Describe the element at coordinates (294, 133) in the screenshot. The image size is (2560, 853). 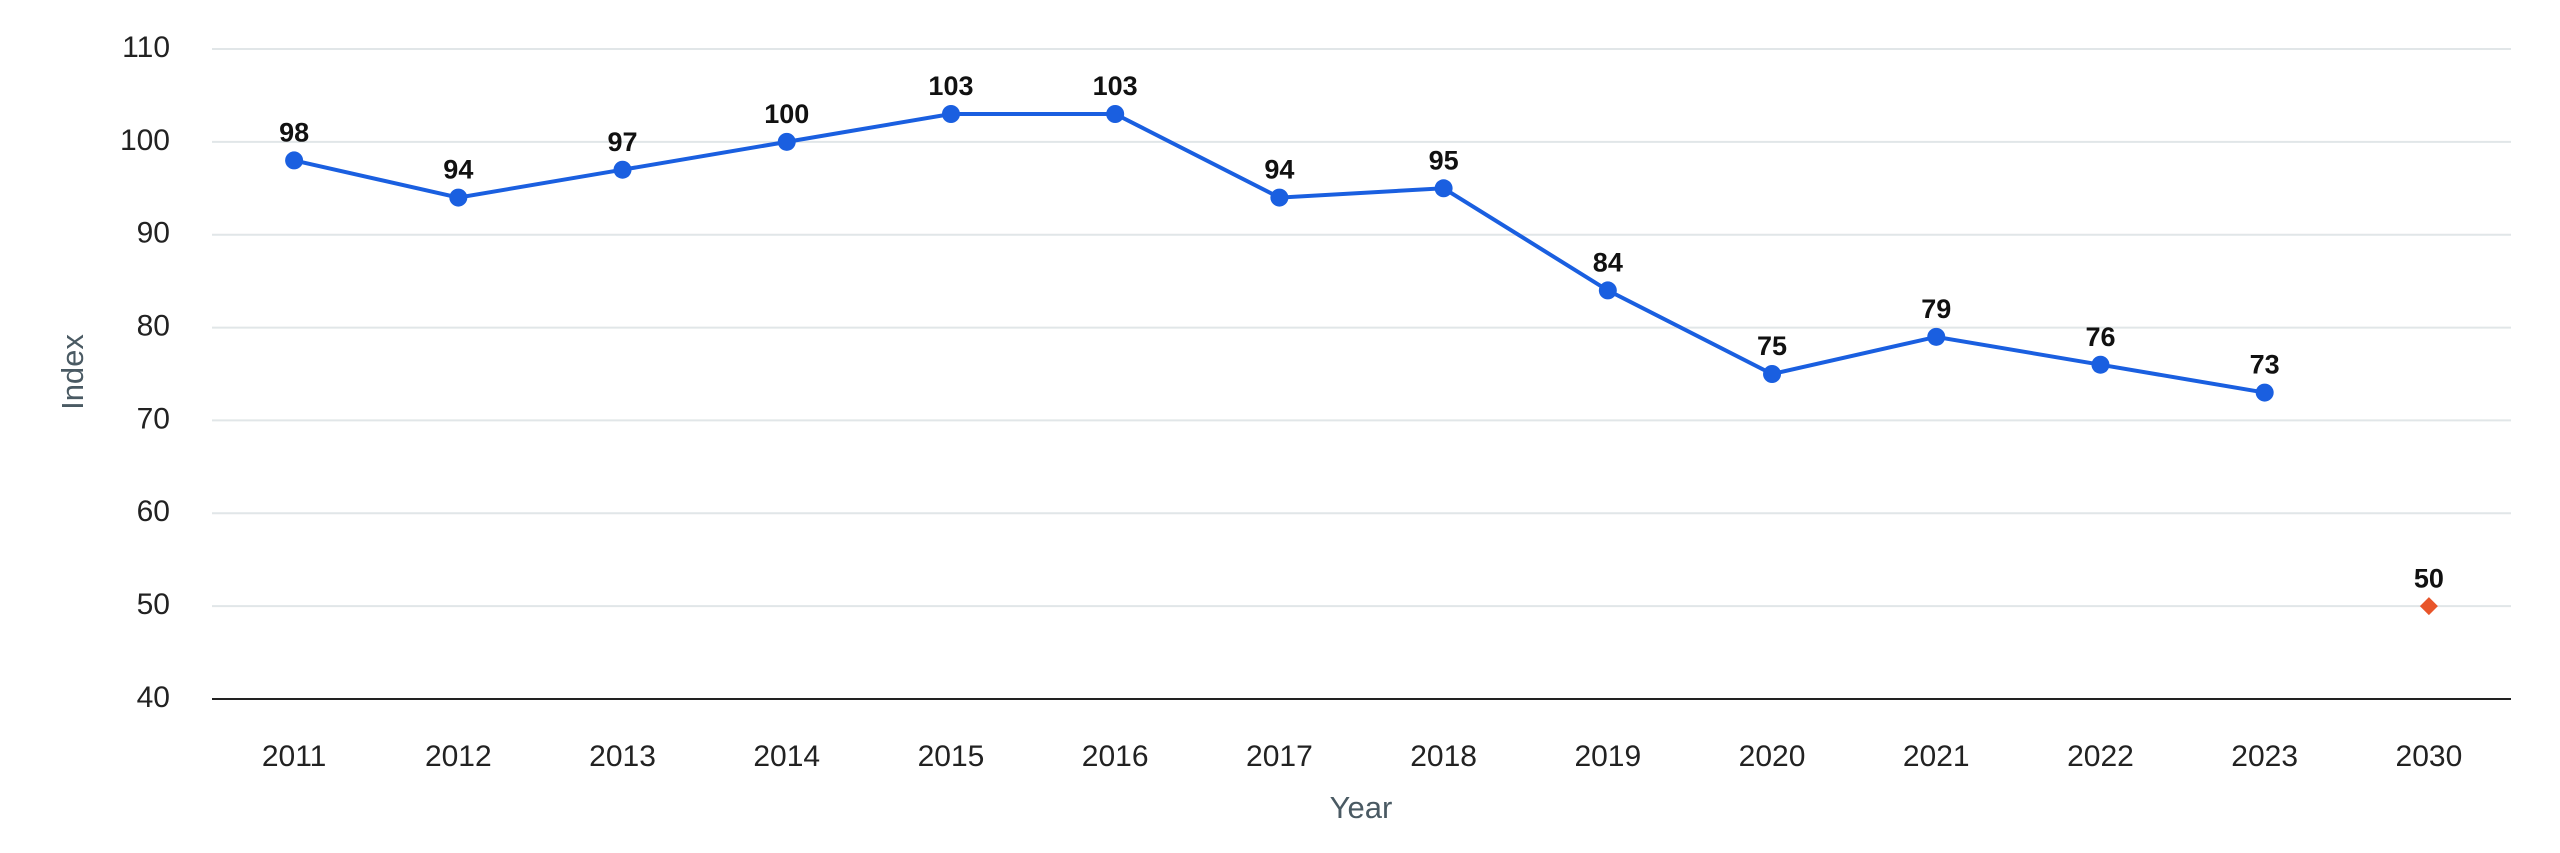
I see `data-label: 98` at that location.